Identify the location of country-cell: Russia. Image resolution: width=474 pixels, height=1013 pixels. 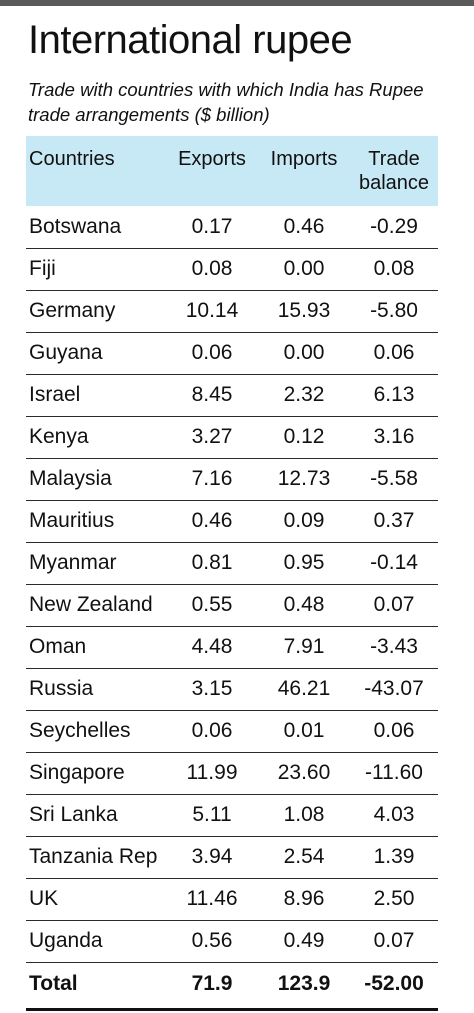
(61, 688).